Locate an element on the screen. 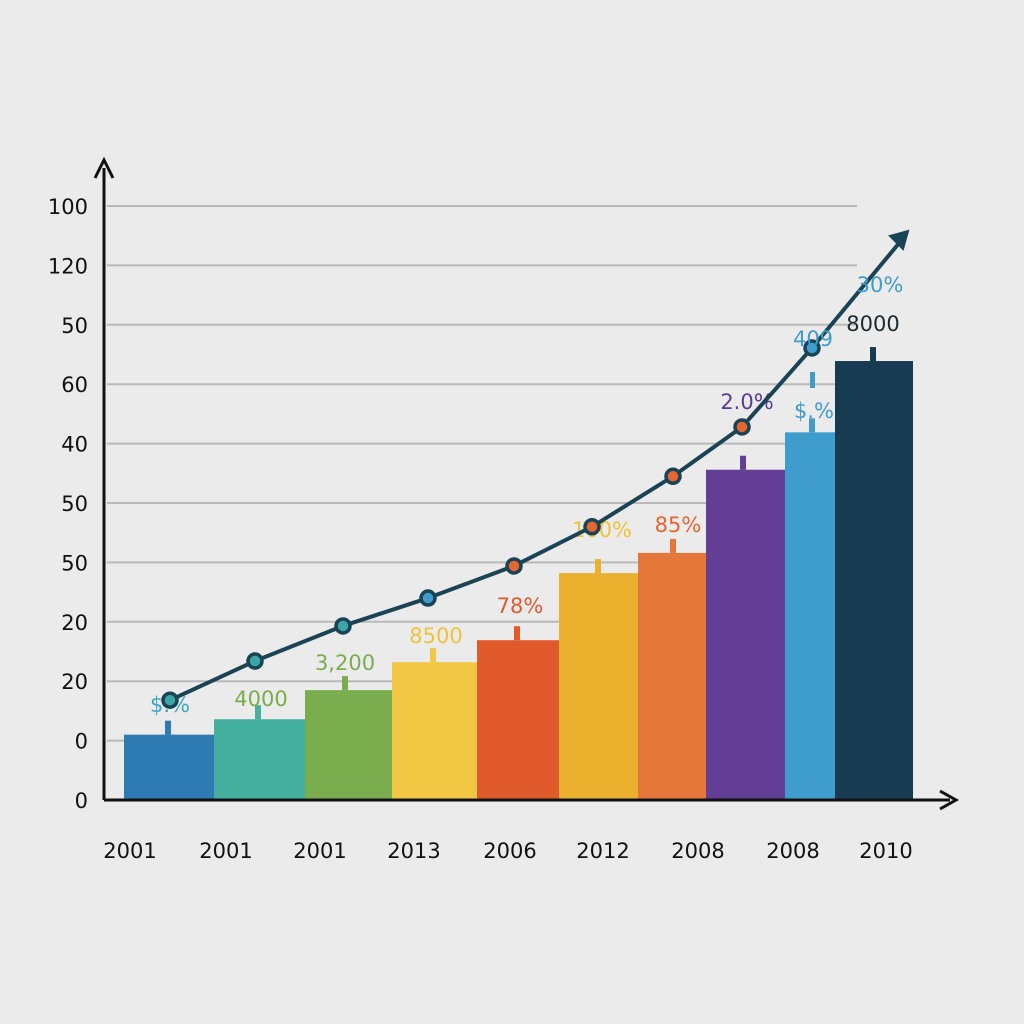 This screenshot has width=1024, height=1024. data-label: 78% is located at coordinates (520, 606).